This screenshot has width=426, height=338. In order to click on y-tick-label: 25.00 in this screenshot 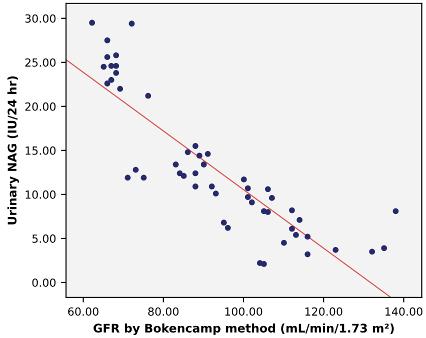, I will do `click(40, 62)`.